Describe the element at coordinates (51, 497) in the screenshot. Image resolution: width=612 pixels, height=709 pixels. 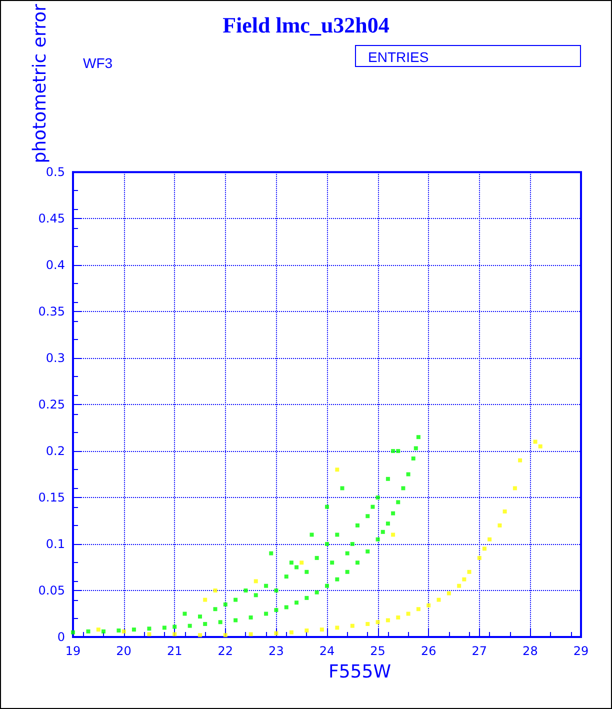
I see `y-tick-label: 0.15` at that location.